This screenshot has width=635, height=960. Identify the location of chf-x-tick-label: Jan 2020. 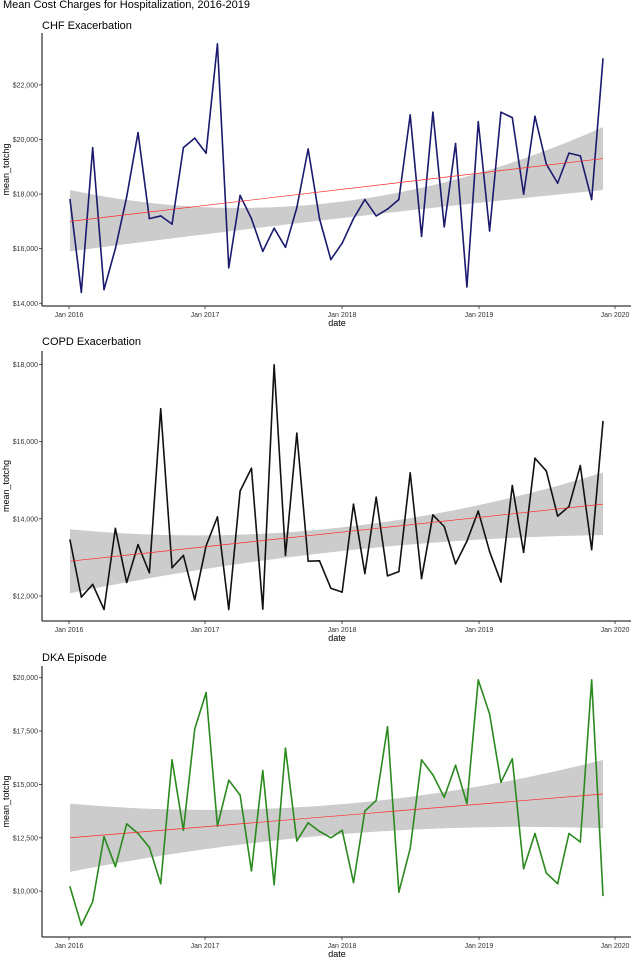
(615, 315).